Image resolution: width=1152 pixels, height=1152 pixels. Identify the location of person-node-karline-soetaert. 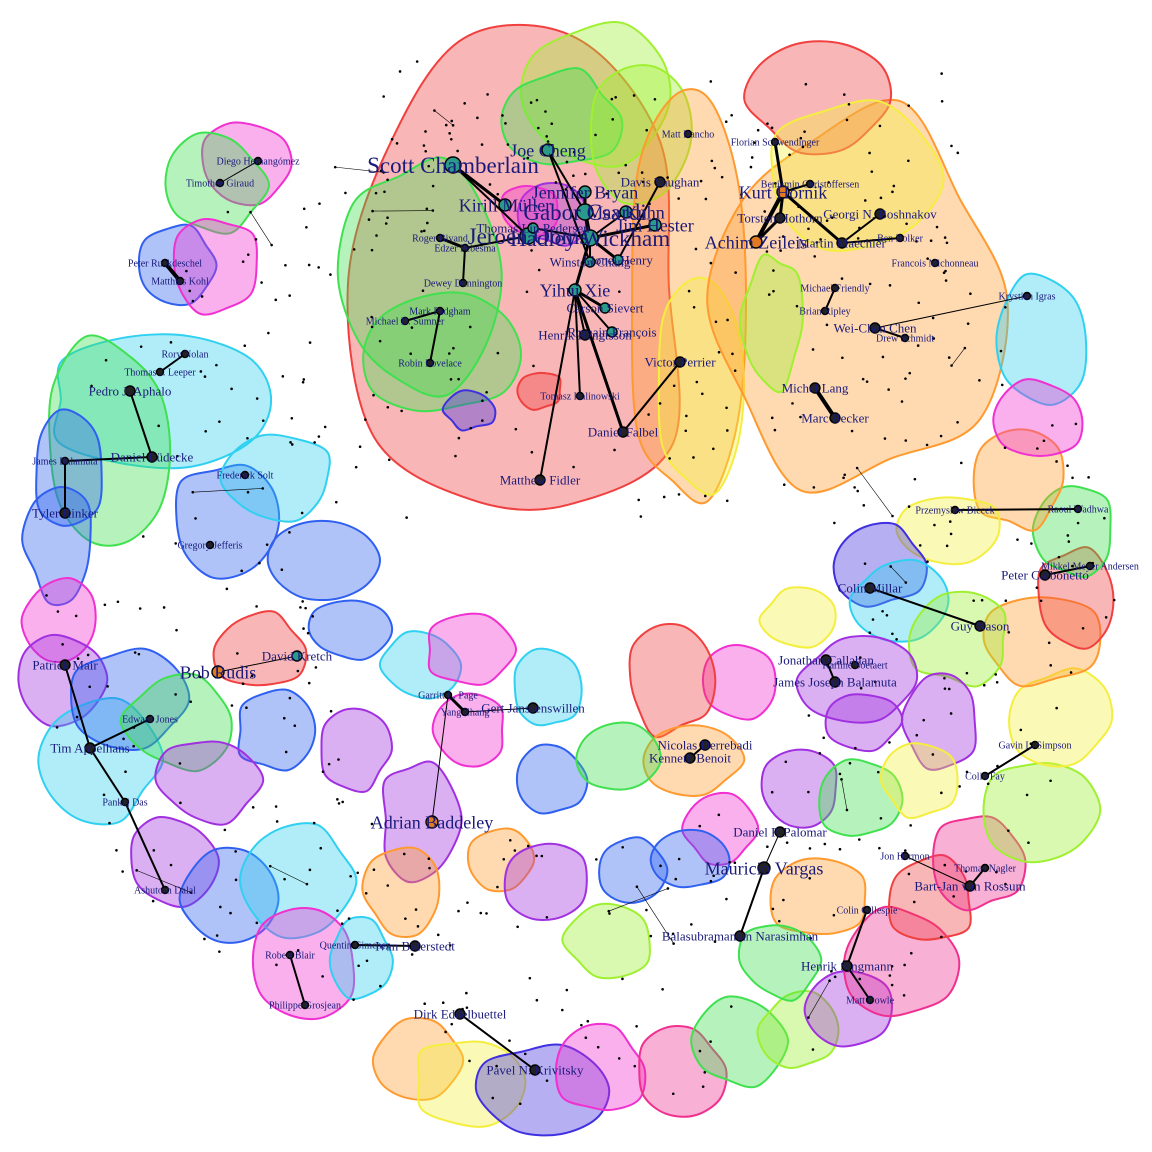
(855, 665).